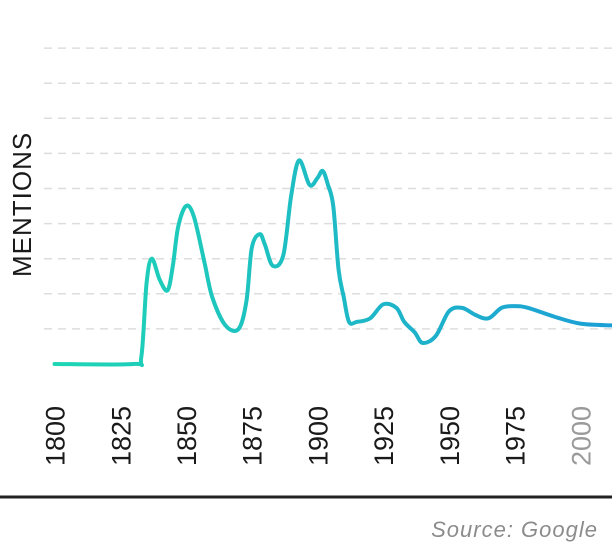 The width and height of the screenshot is (612, 544). What do you see at coordinates (514, 529) in the screenshot?
I see `source-note: Source: Google` at bounding box center [514, 529].